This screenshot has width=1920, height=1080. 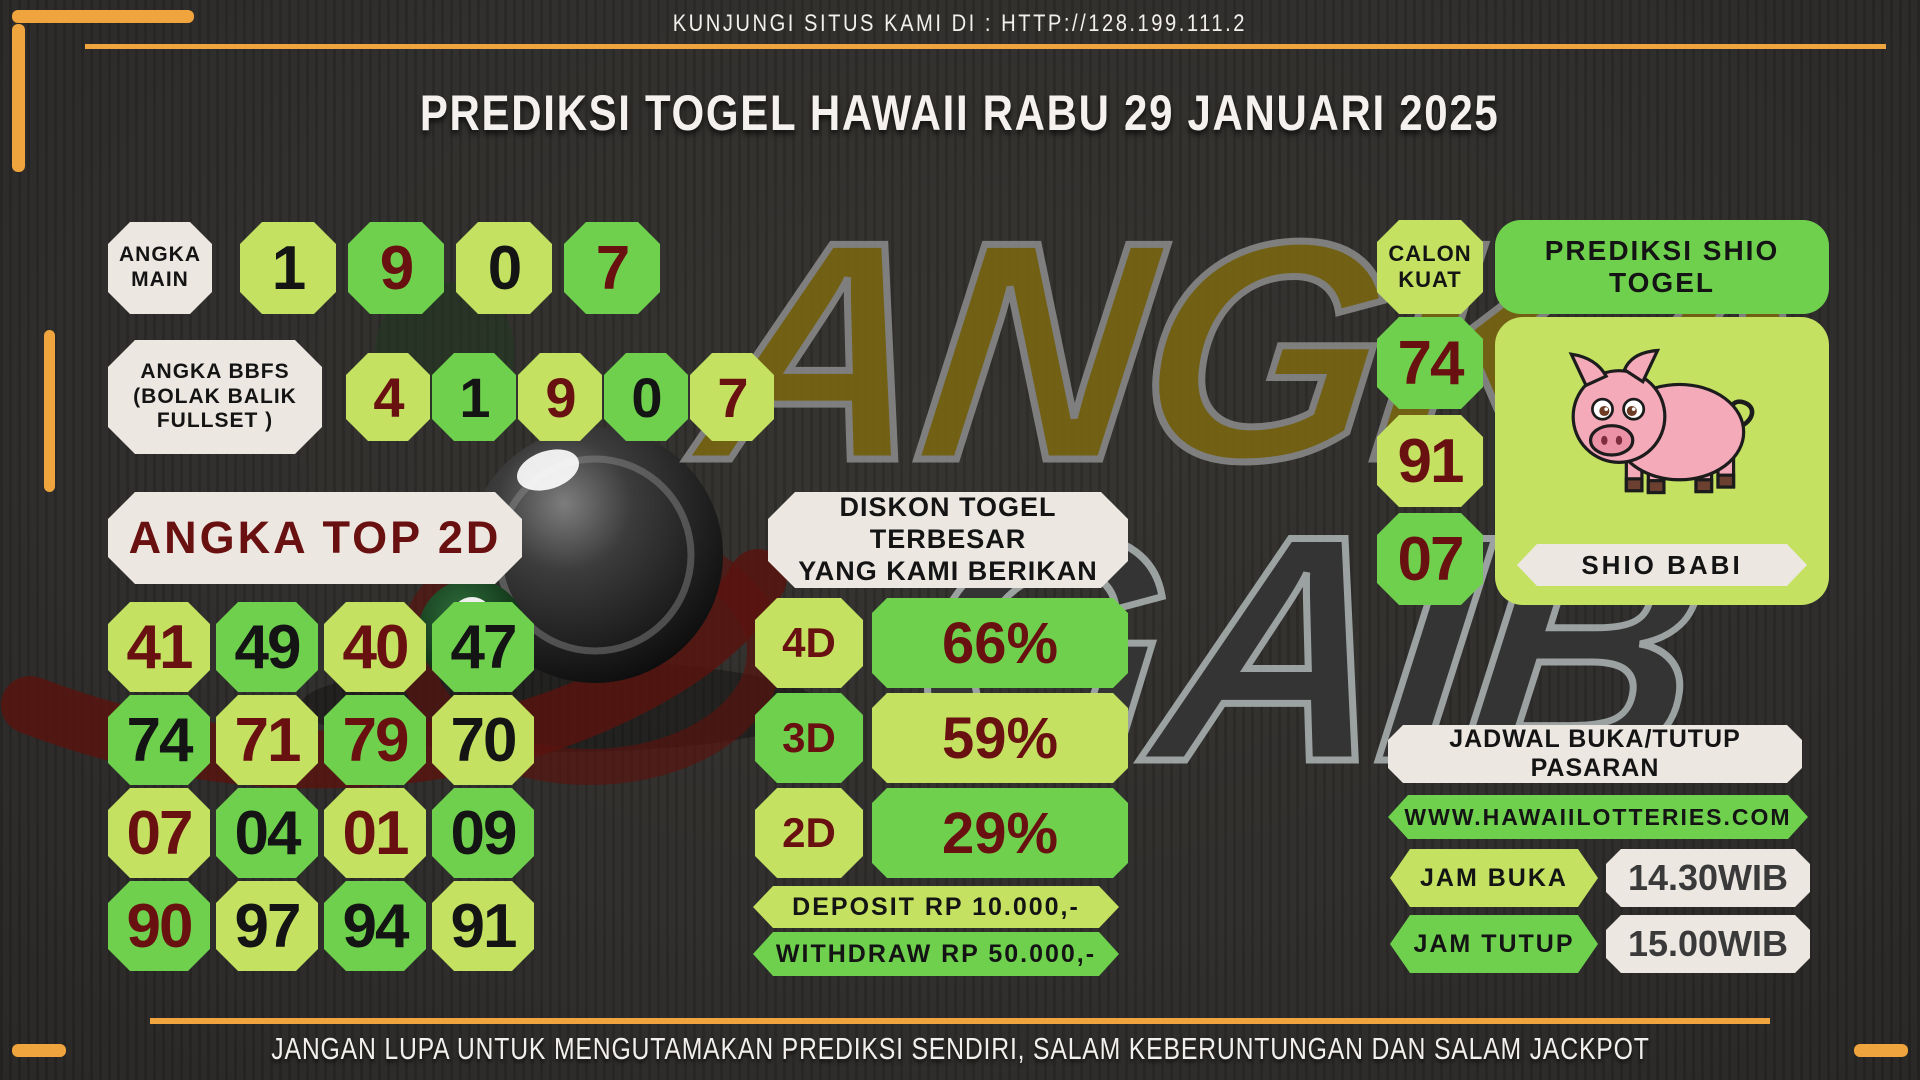 What do you see at coordinates (1430, 461) in the screenshot?
I see `calon-number: 91` at bounding box center [1430, 461].